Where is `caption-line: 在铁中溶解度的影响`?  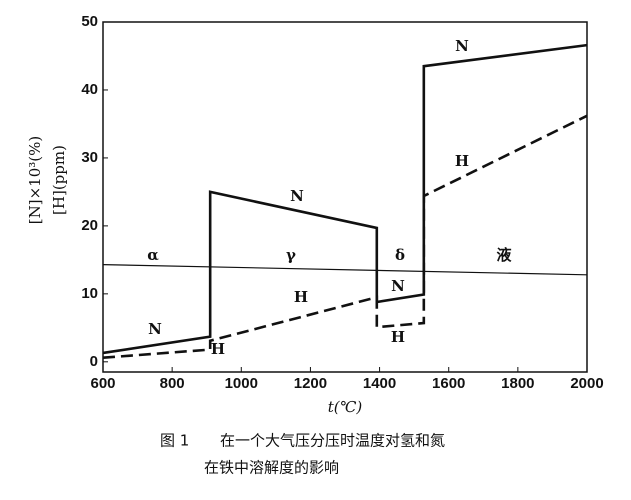
caption-line: 在铁中溶解度的影响 is located at coordinates (271, 468).